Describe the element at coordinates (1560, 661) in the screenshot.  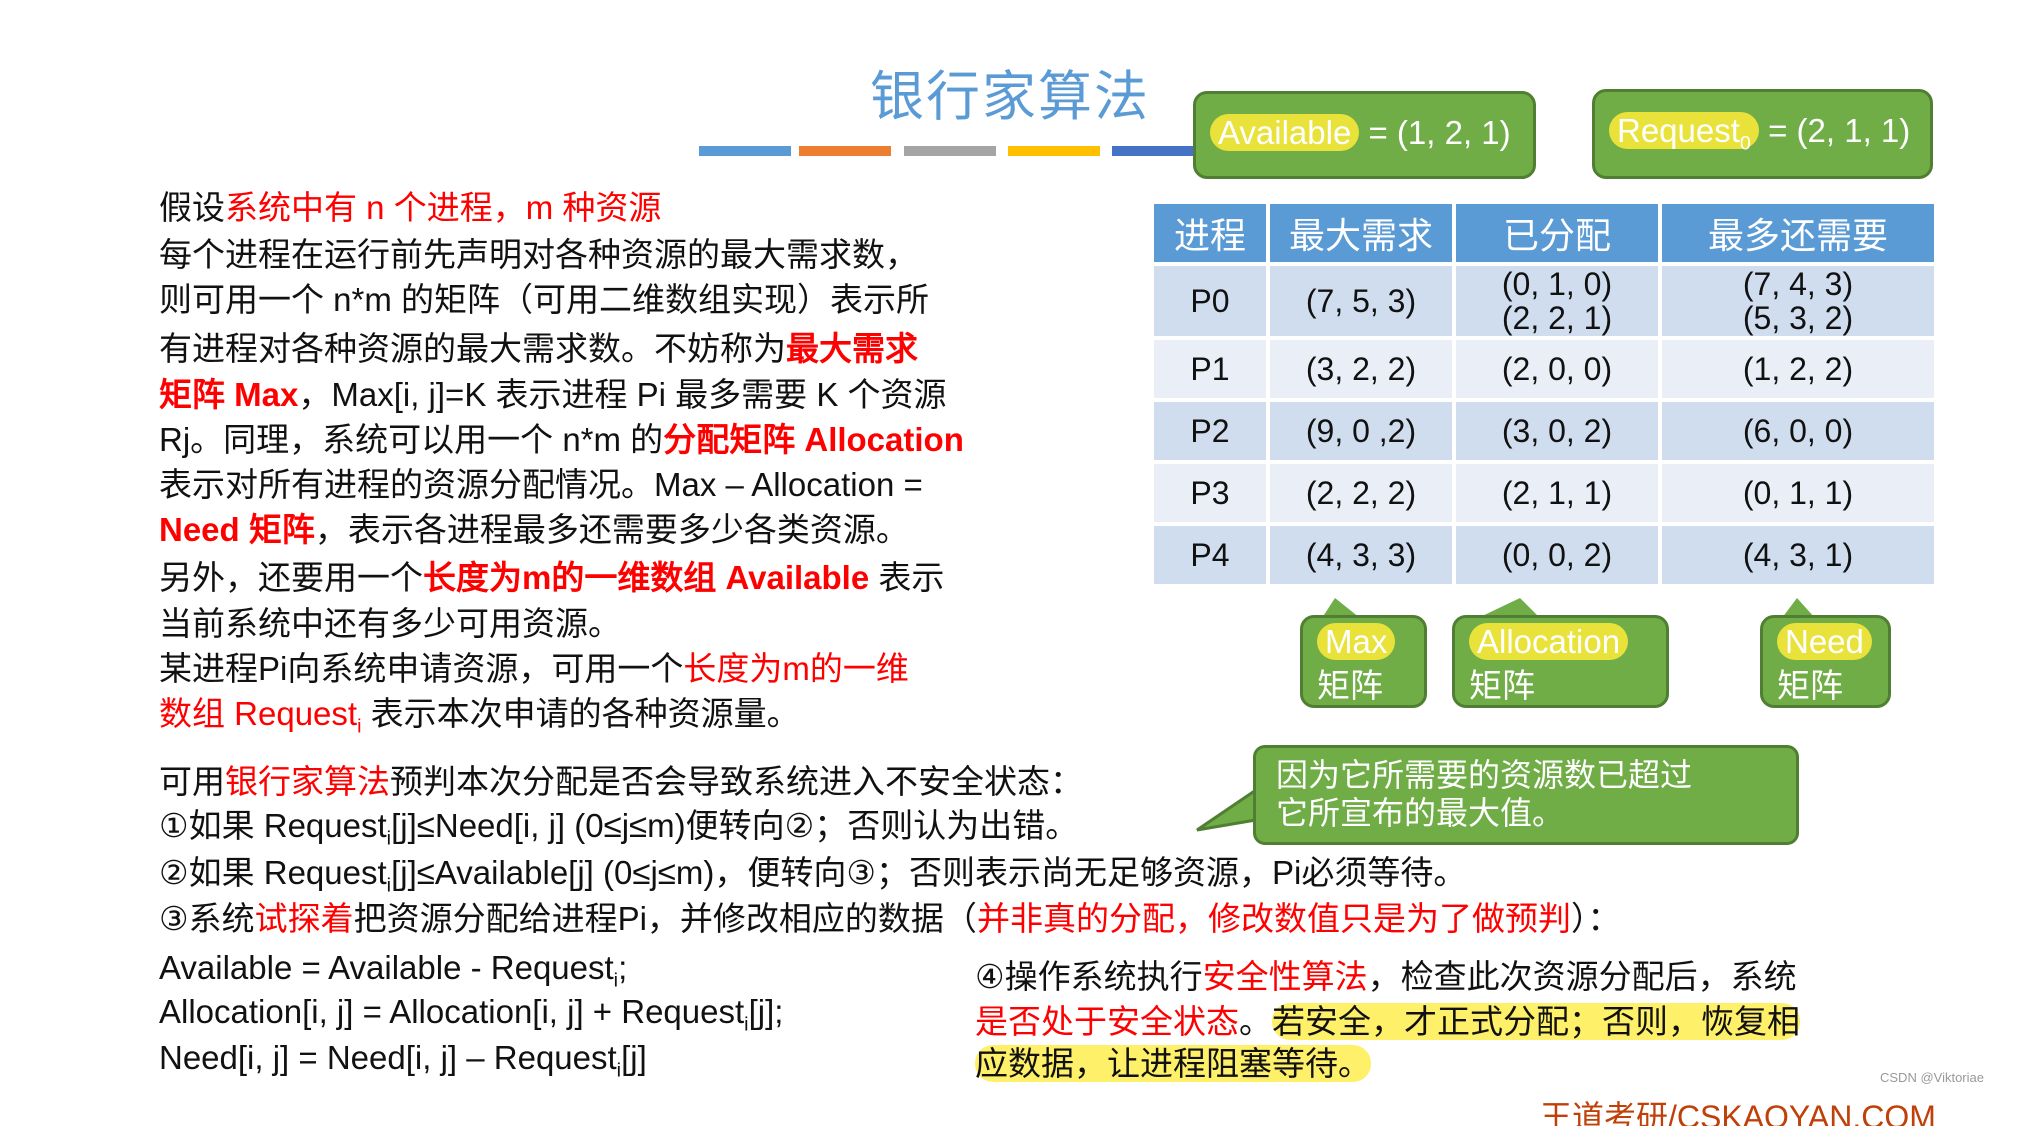
I see `alloc-label-box: Allocation 矩阵` at that location.